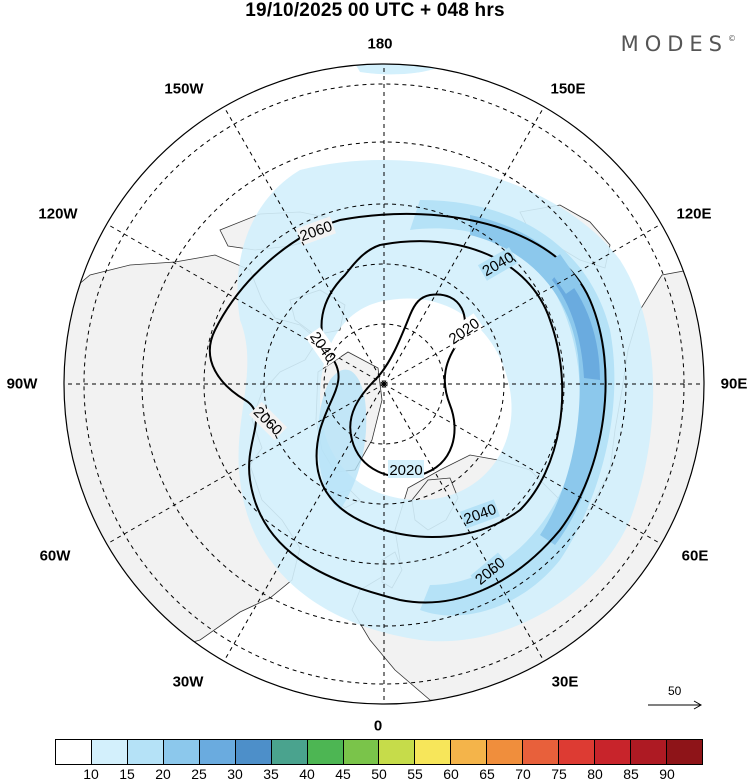  I want to click on lon-label-180: 180, so click(380, 44).